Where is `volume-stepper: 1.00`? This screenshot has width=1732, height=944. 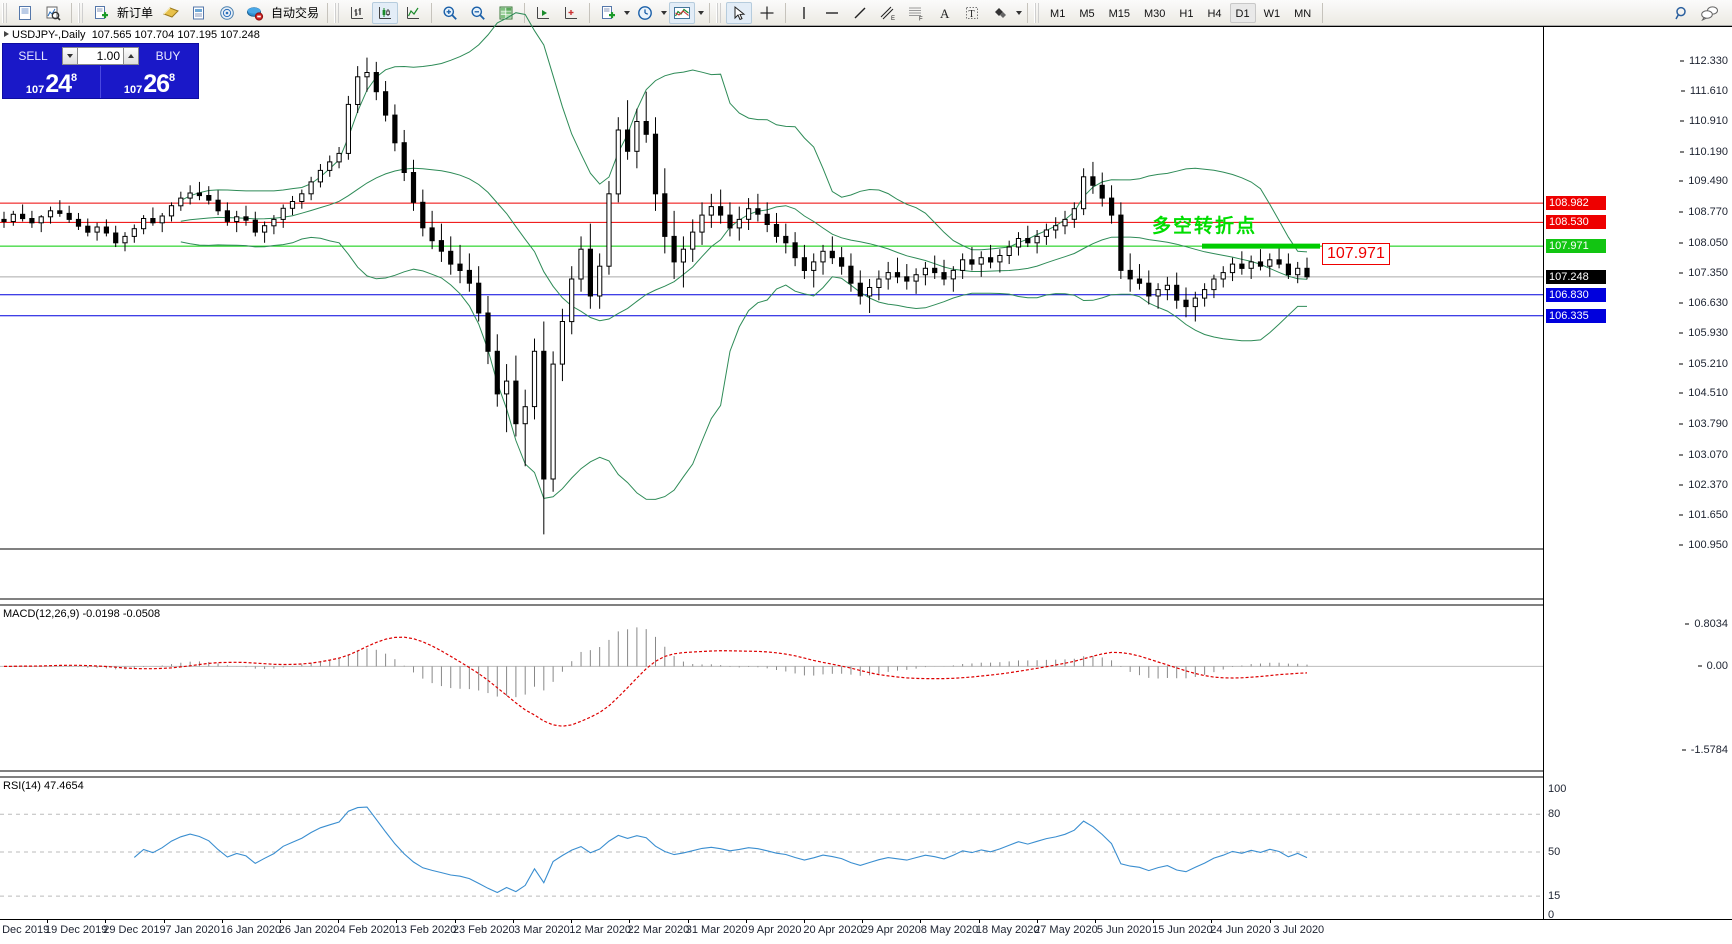 volume-stepper: 1.00 is located at coordinates (100, 56).